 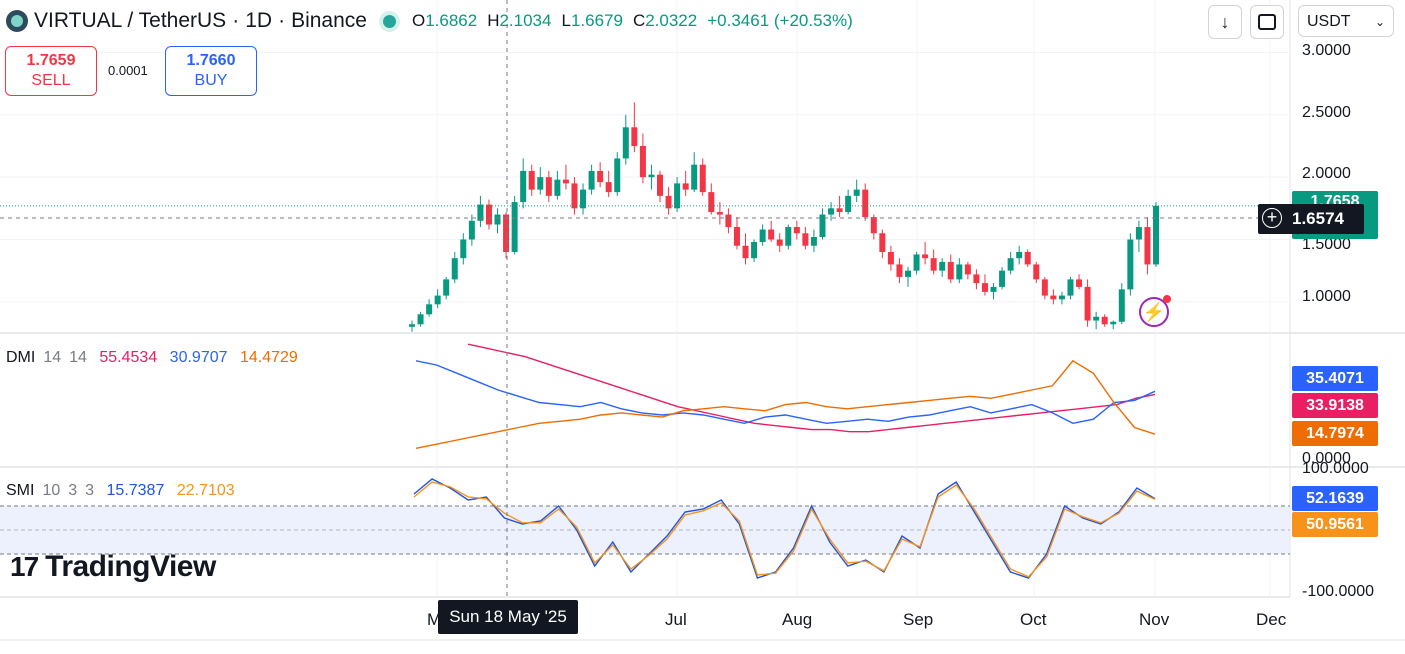 What do you see at coordinates (1267, 22) in the screenshot?
I see `fullscreen-icon` at bounding box center [1267, 22].